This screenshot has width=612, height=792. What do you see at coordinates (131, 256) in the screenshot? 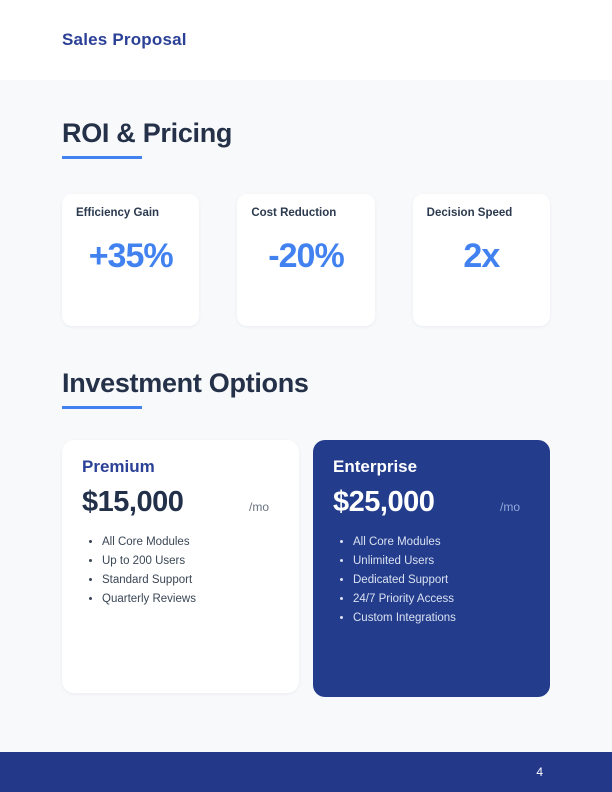
I see `stat-value: +35%` at bounding box center [131, 256].